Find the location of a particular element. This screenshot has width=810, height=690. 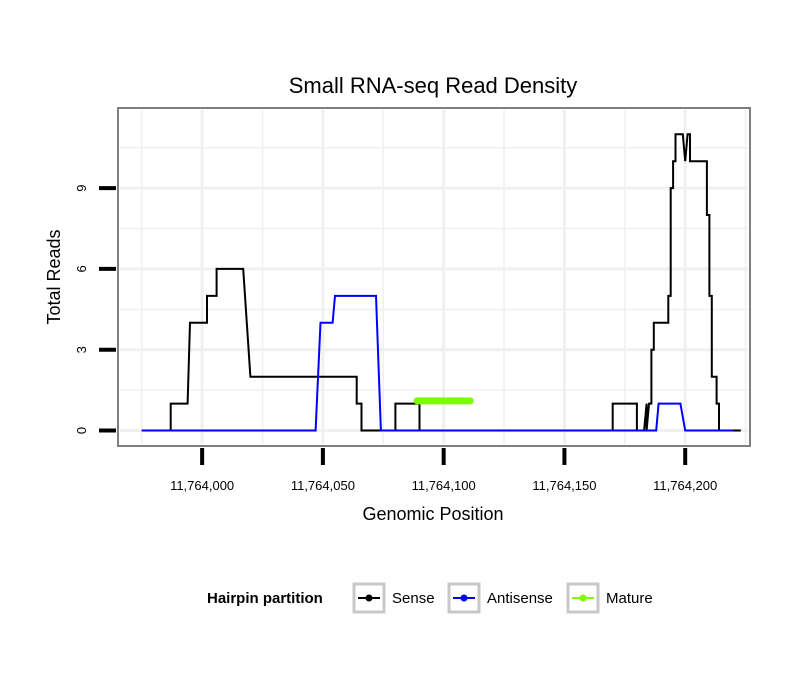

legend-key-dot-antisense is located at coordinates (464, 598).